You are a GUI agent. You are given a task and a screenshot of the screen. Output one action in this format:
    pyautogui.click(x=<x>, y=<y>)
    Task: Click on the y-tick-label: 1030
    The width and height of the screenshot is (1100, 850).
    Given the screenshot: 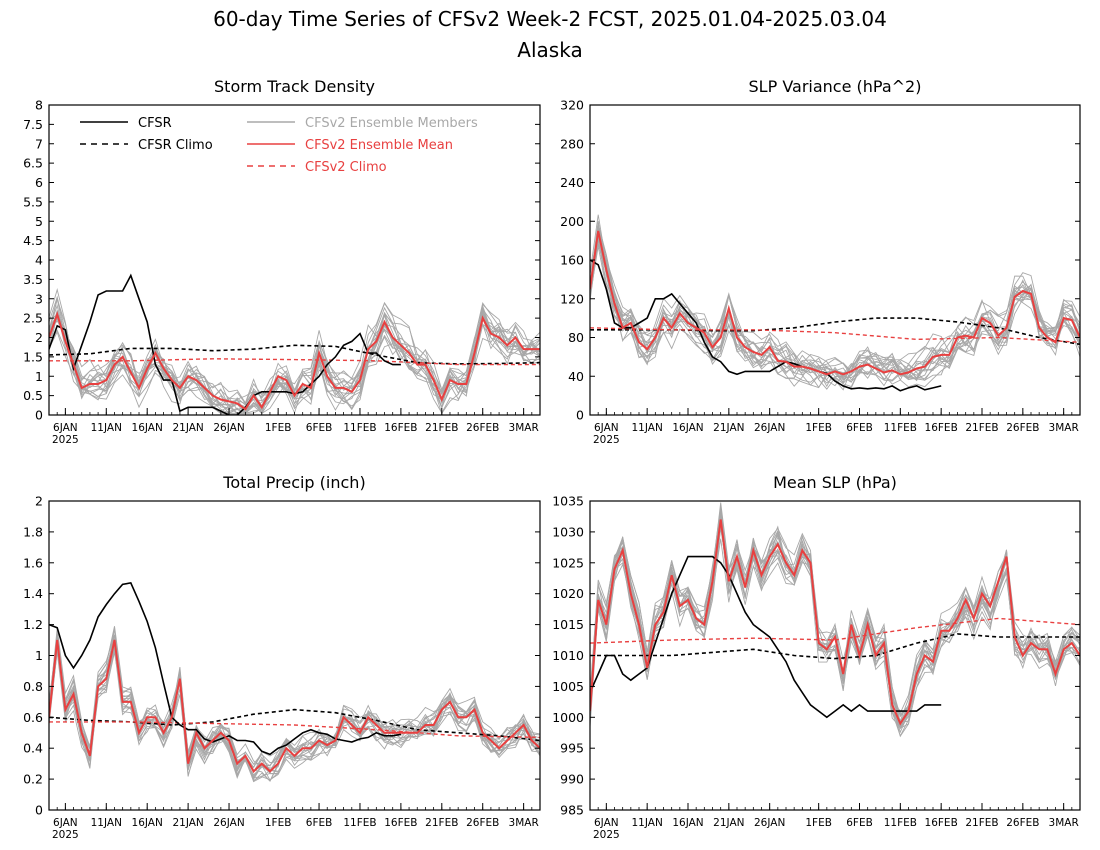 What is the action you would take?
    pyautogui.click(x=568, y=531)
    